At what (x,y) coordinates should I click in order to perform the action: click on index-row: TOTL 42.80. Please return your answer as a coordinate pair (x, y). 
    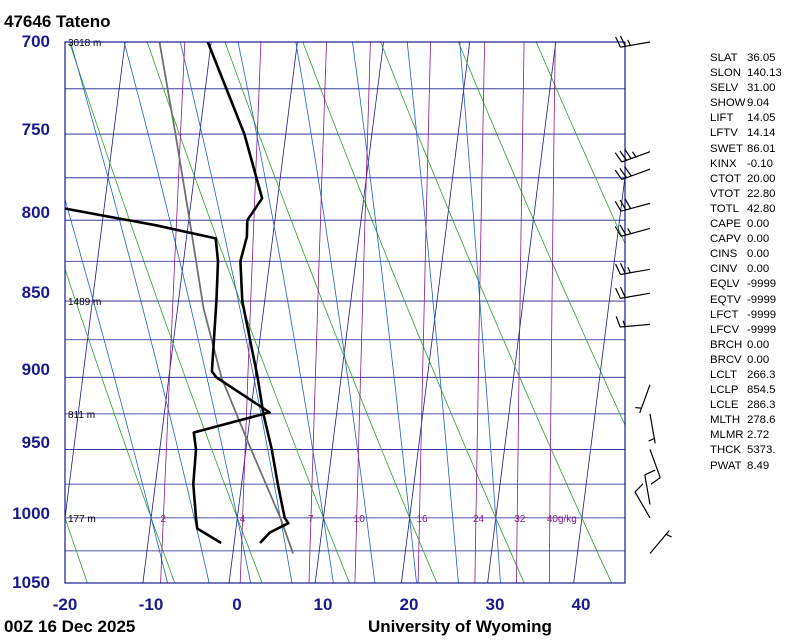
    Looking at the image, I should click on (746, 209).